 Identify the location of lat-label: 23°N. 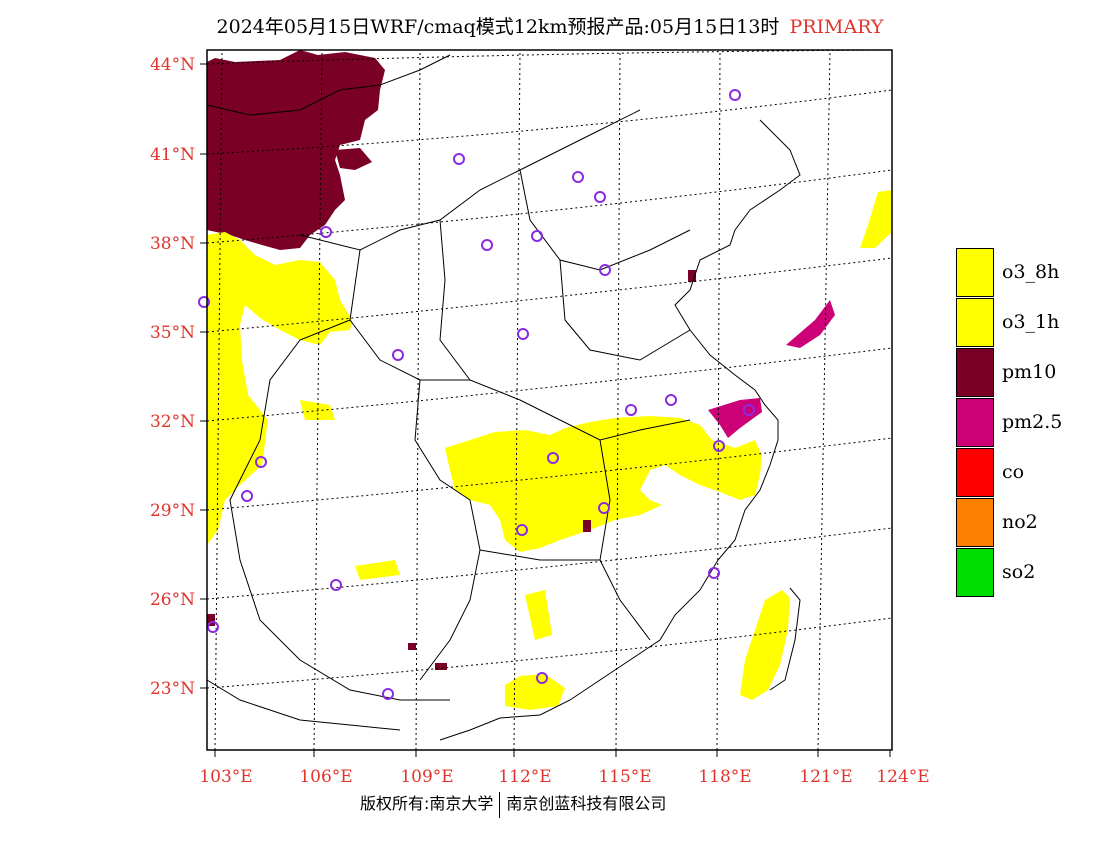
(172, 689).